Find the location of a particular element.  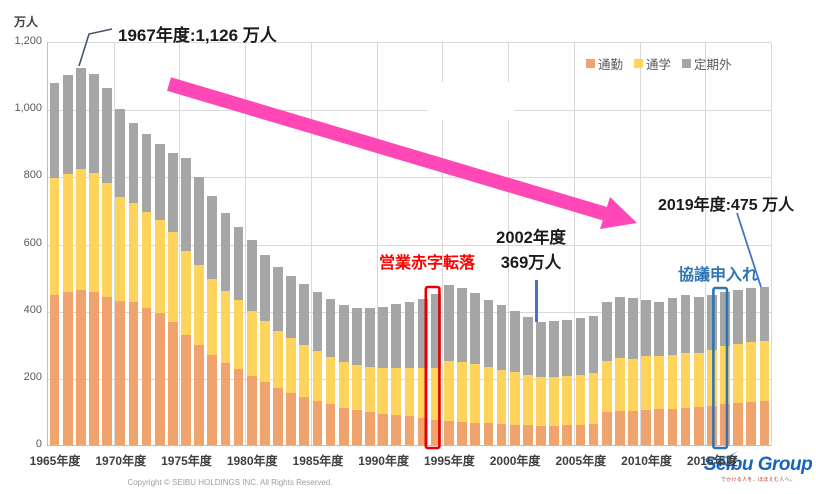

bar-1999 is located at coordinates (501, 375).